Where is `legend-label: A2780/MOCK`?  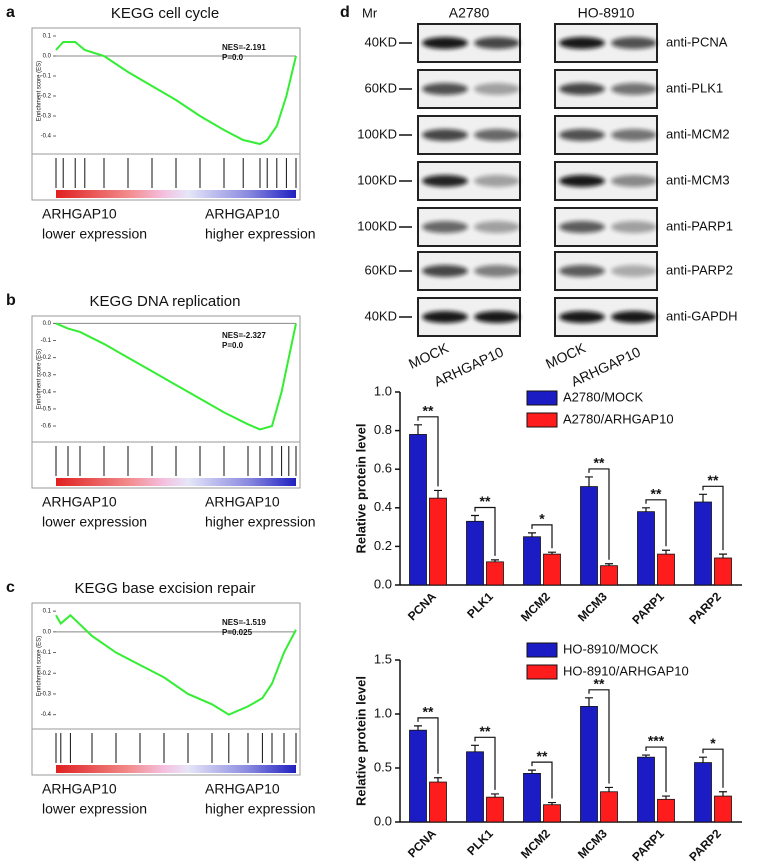 legend-label: A2780/MOCK is located at coordinates (603, 396).